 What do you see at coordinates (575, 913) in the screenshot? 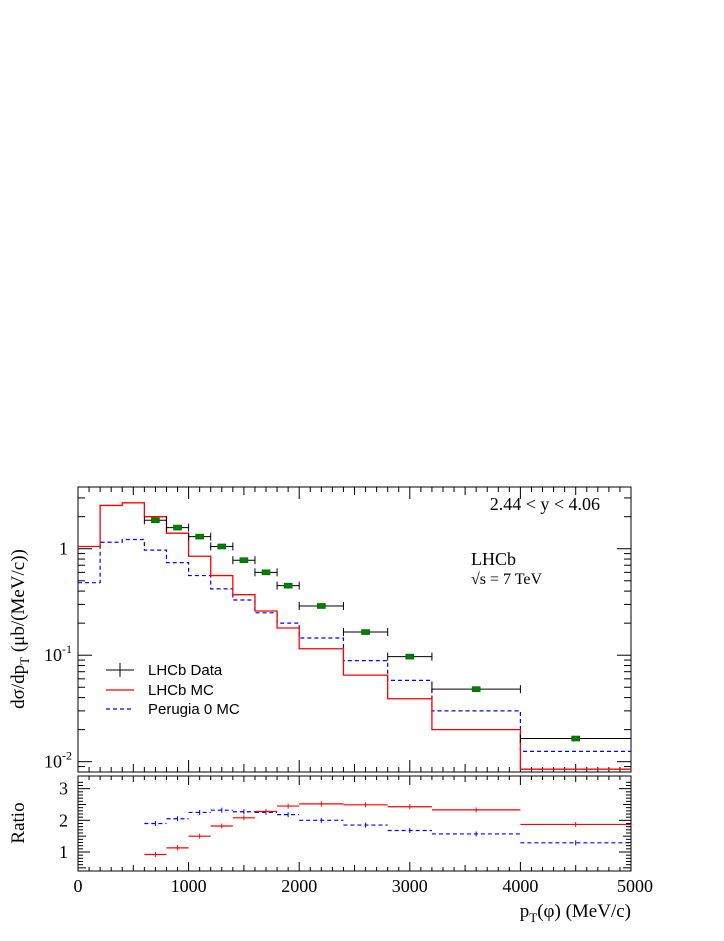
I see `x-axis-title: pT(φ) (MeV/c)` at bounding box center [575, 913].